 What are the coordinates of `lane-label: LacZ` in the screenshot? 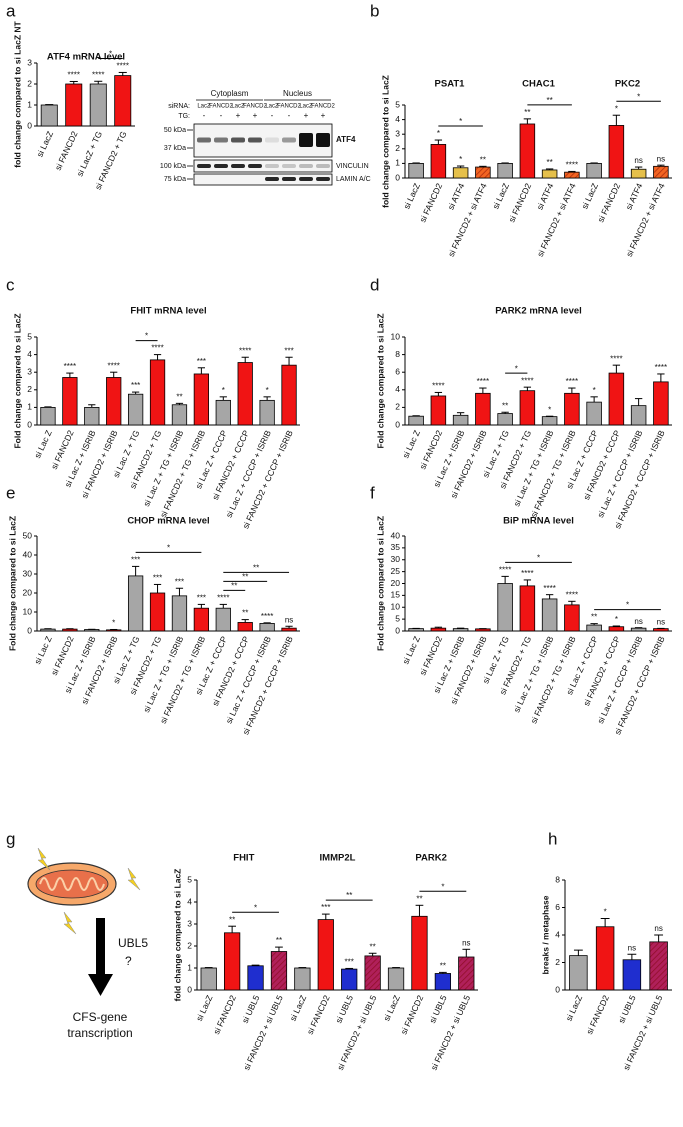 It's located at (272, 107).